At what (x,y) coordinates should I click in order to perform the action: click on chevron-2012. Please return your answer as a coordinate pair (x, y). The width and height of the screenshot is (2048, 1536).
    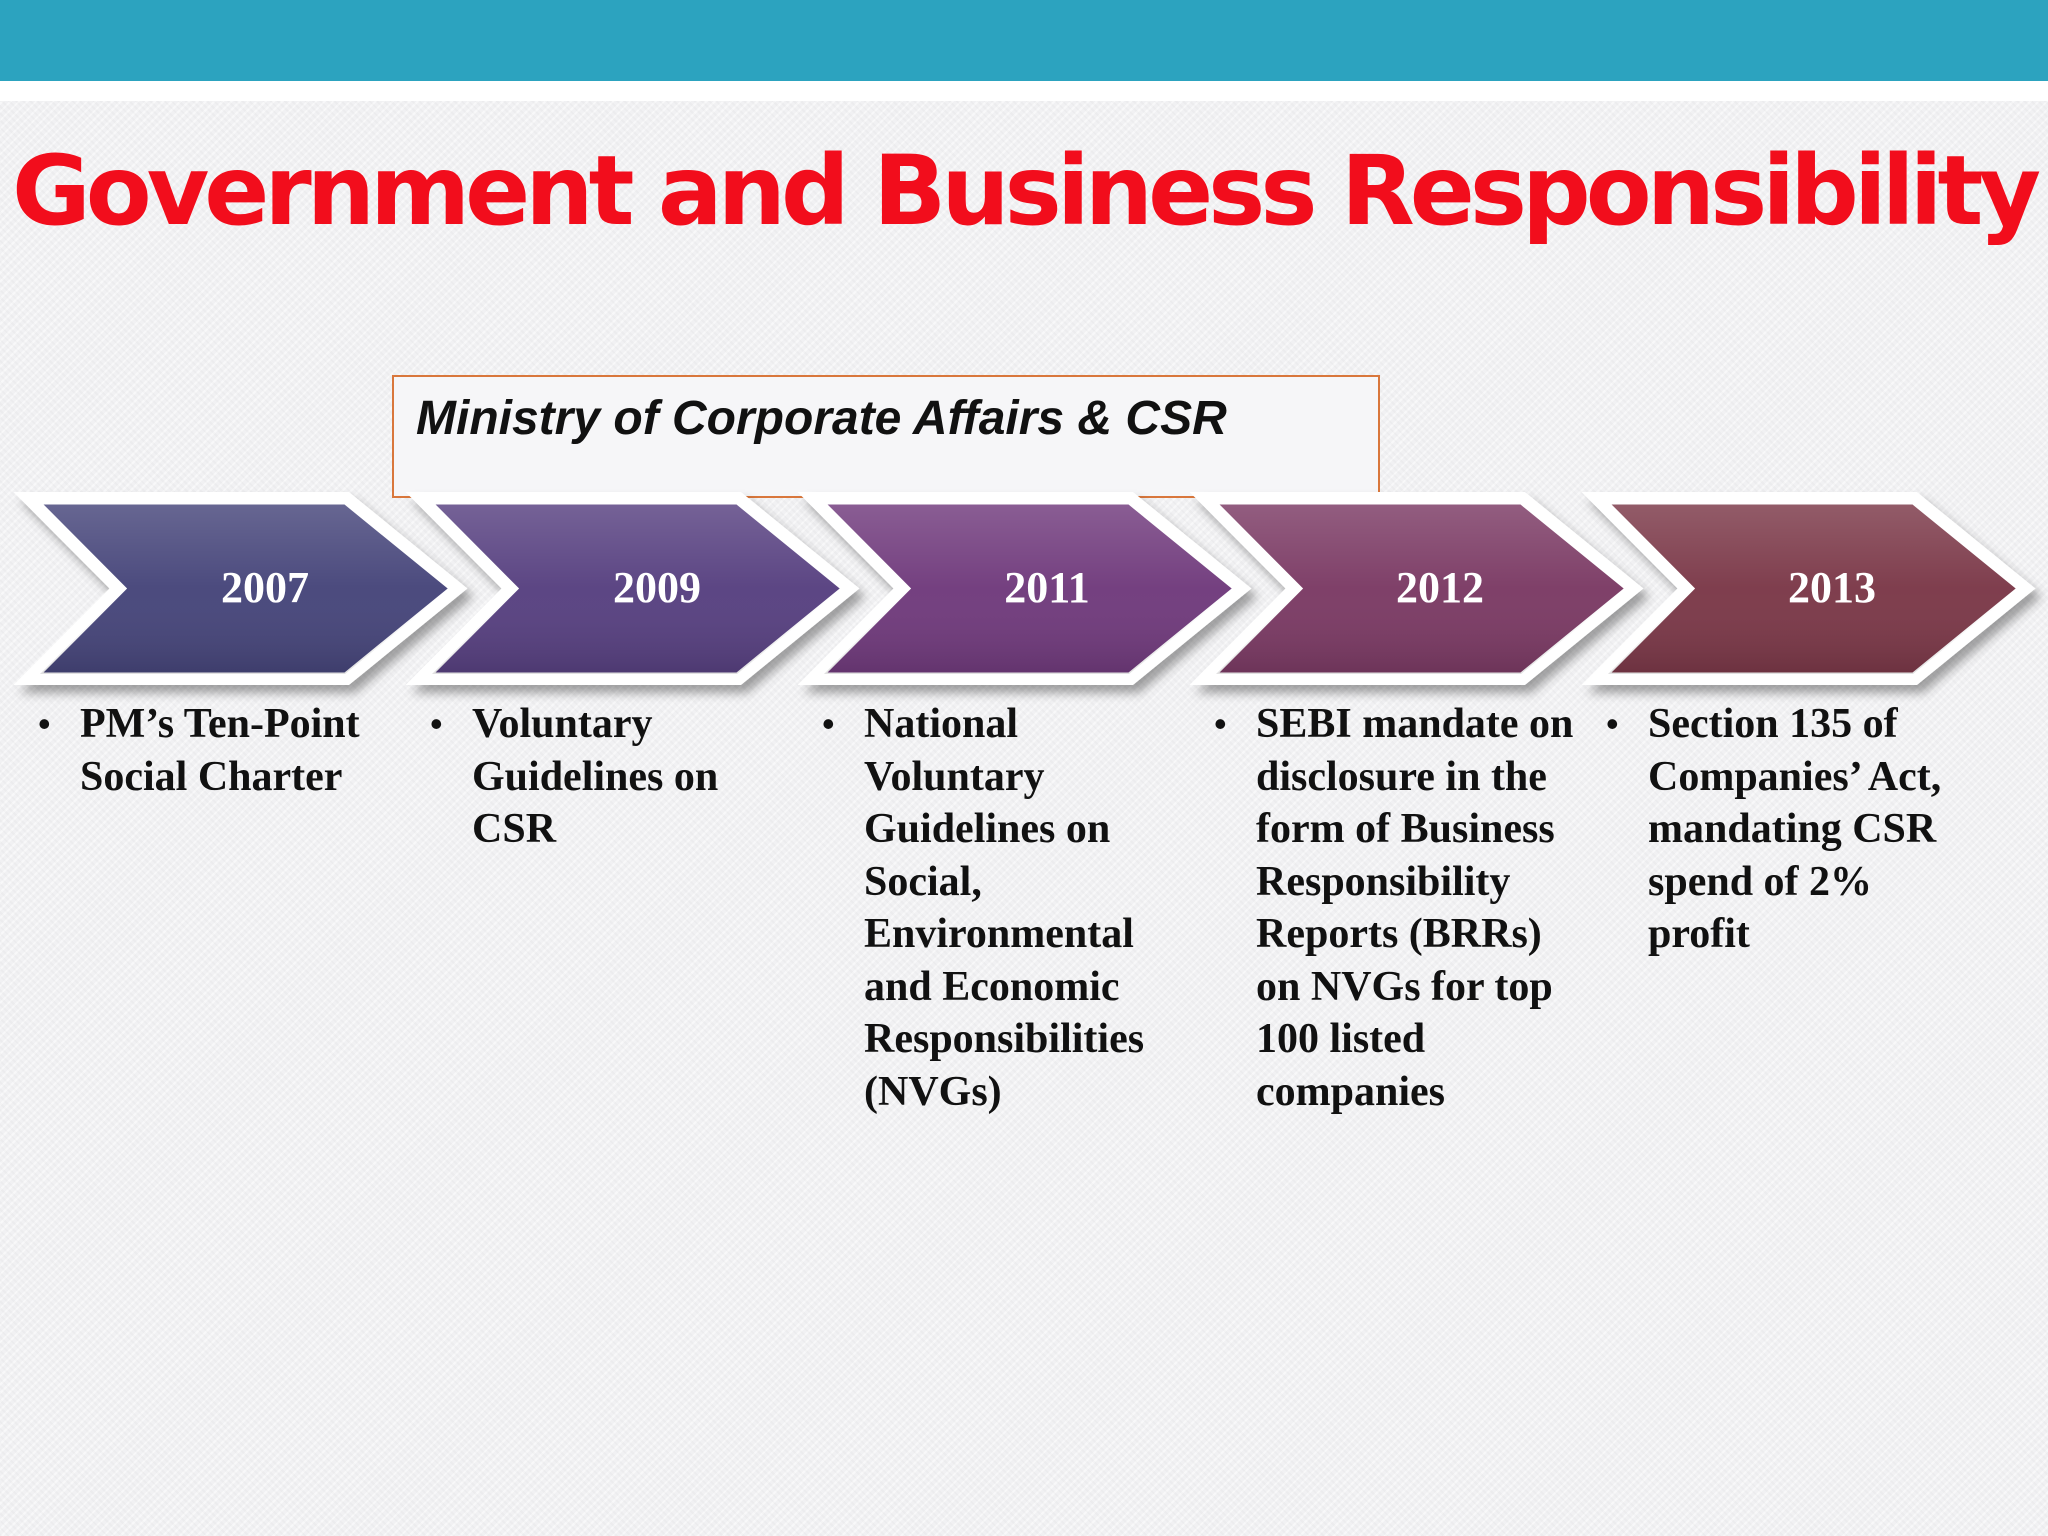
    Looking at the image, I should click on (1416, 588).